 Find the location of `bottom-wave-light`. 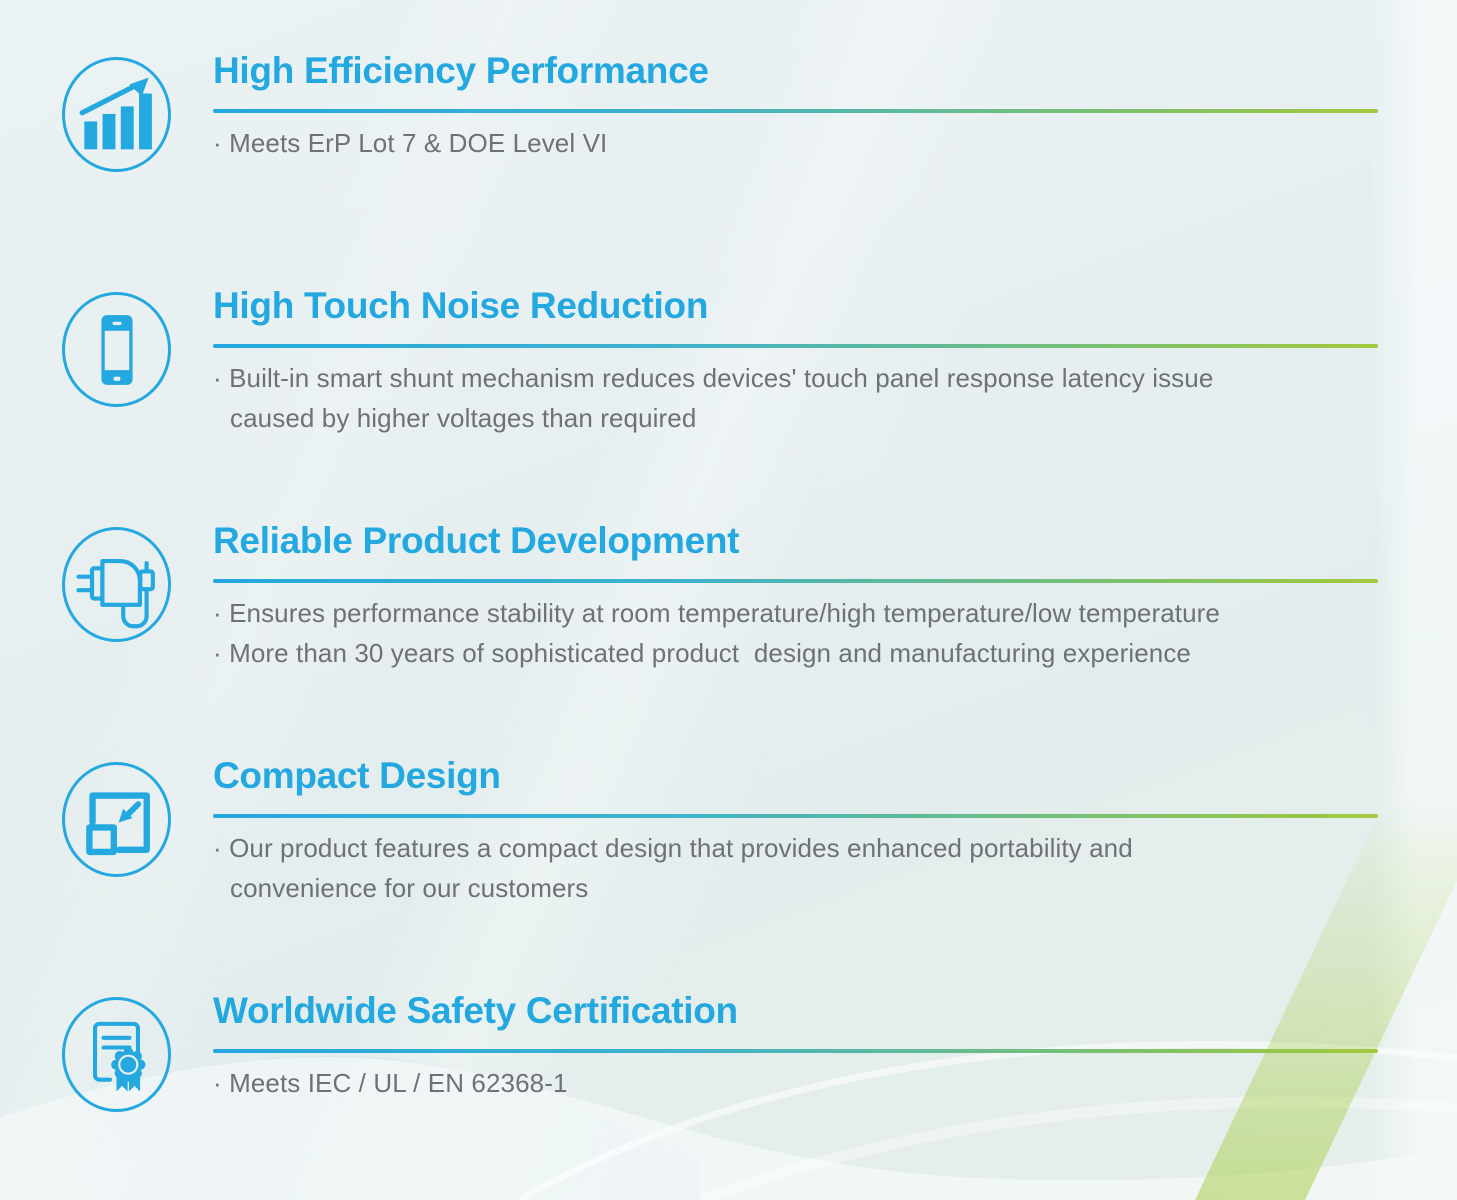

bottom-wave-light is located at coordinates (728, 1128).